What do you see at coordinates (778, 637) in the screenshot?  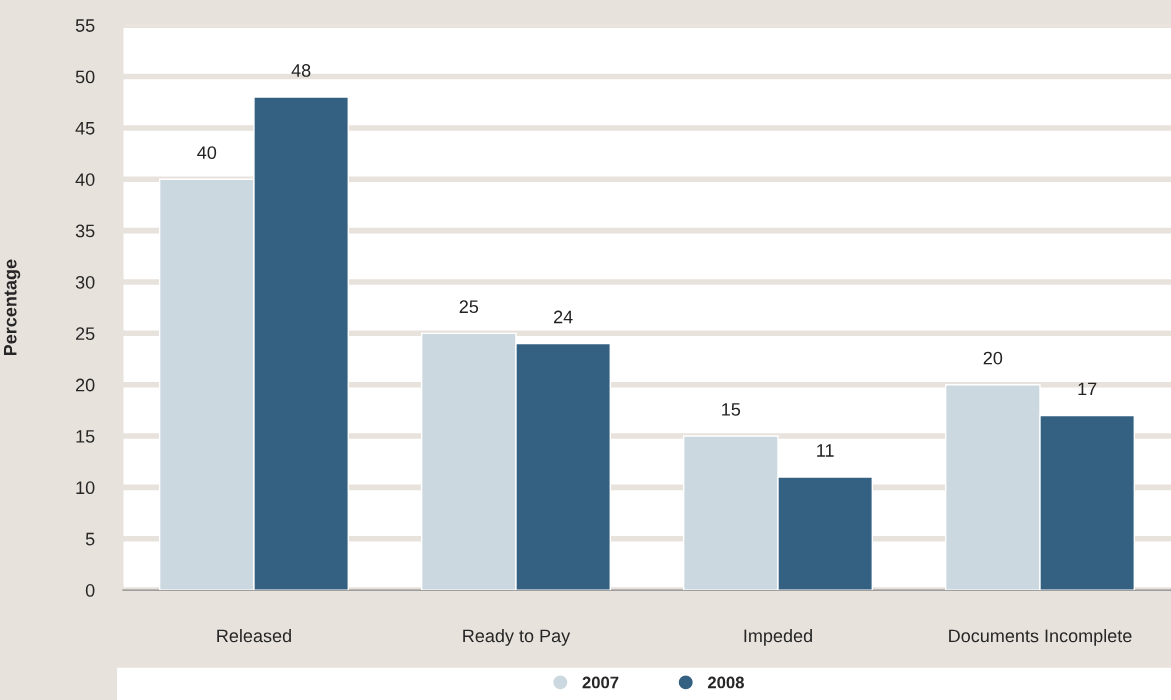 I see `x-tick-label: Impeded` at bounding box center [778, 637].